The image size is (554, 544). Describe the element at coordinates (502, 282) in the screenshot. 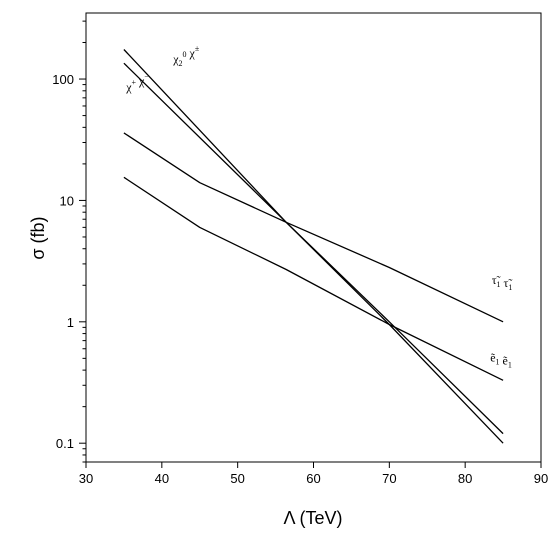

I see `curve-label-3: τ̃1 τ̃1` at that location.